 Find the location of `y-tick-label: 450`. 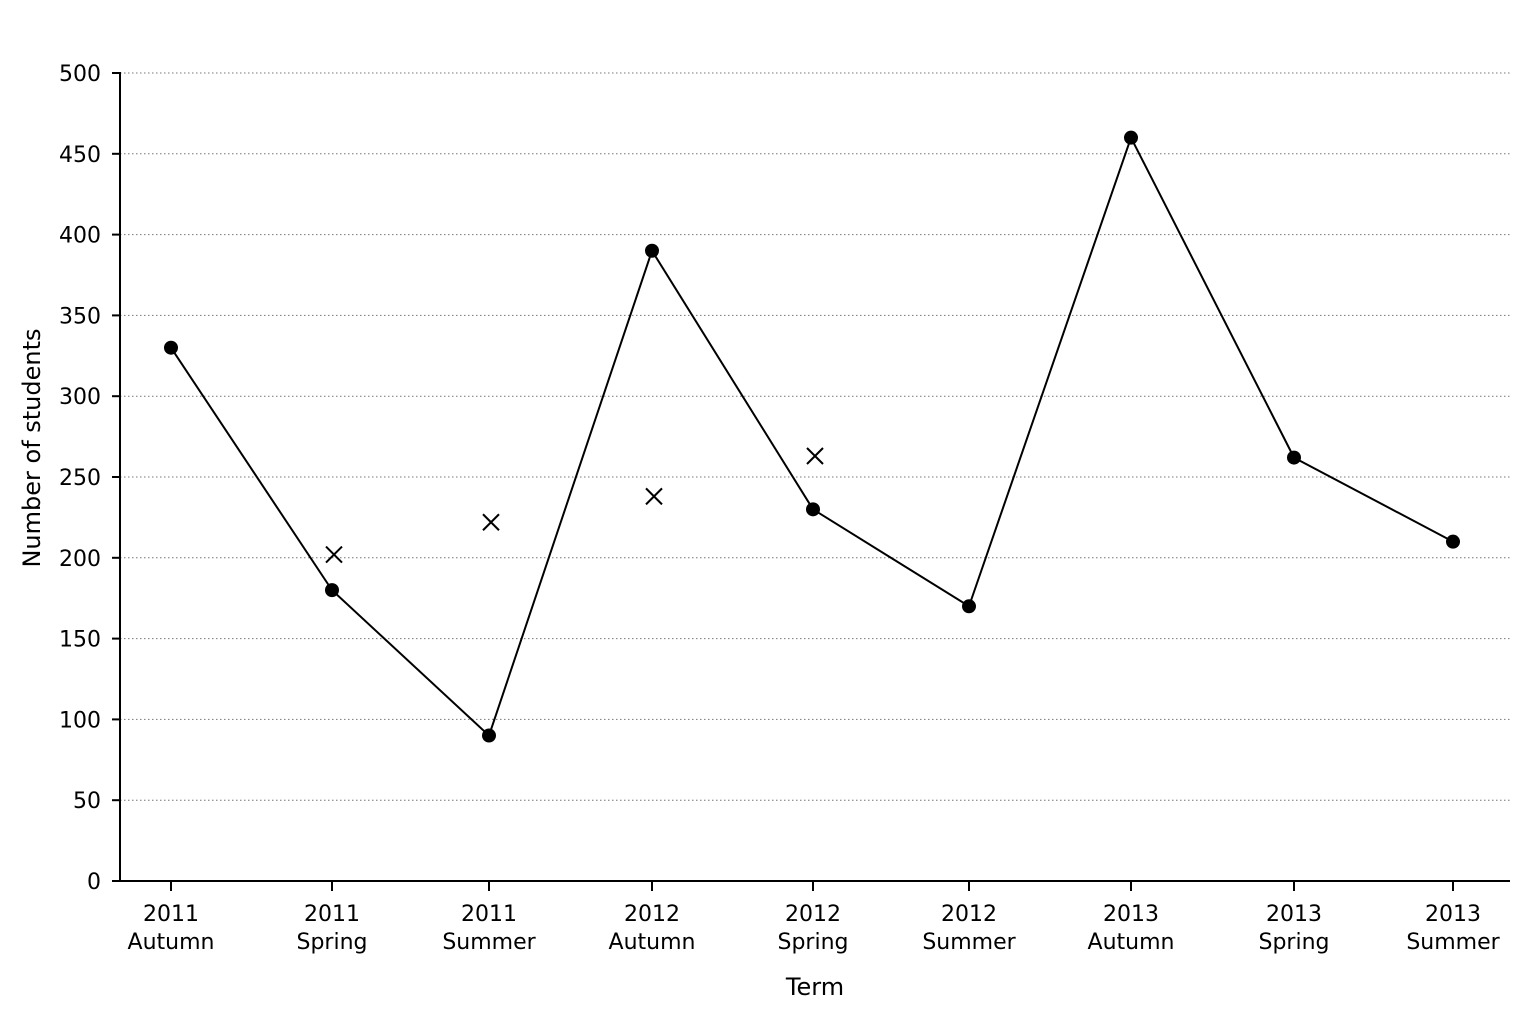

y-tick-label: 450 is located at coordinates (80, 155).